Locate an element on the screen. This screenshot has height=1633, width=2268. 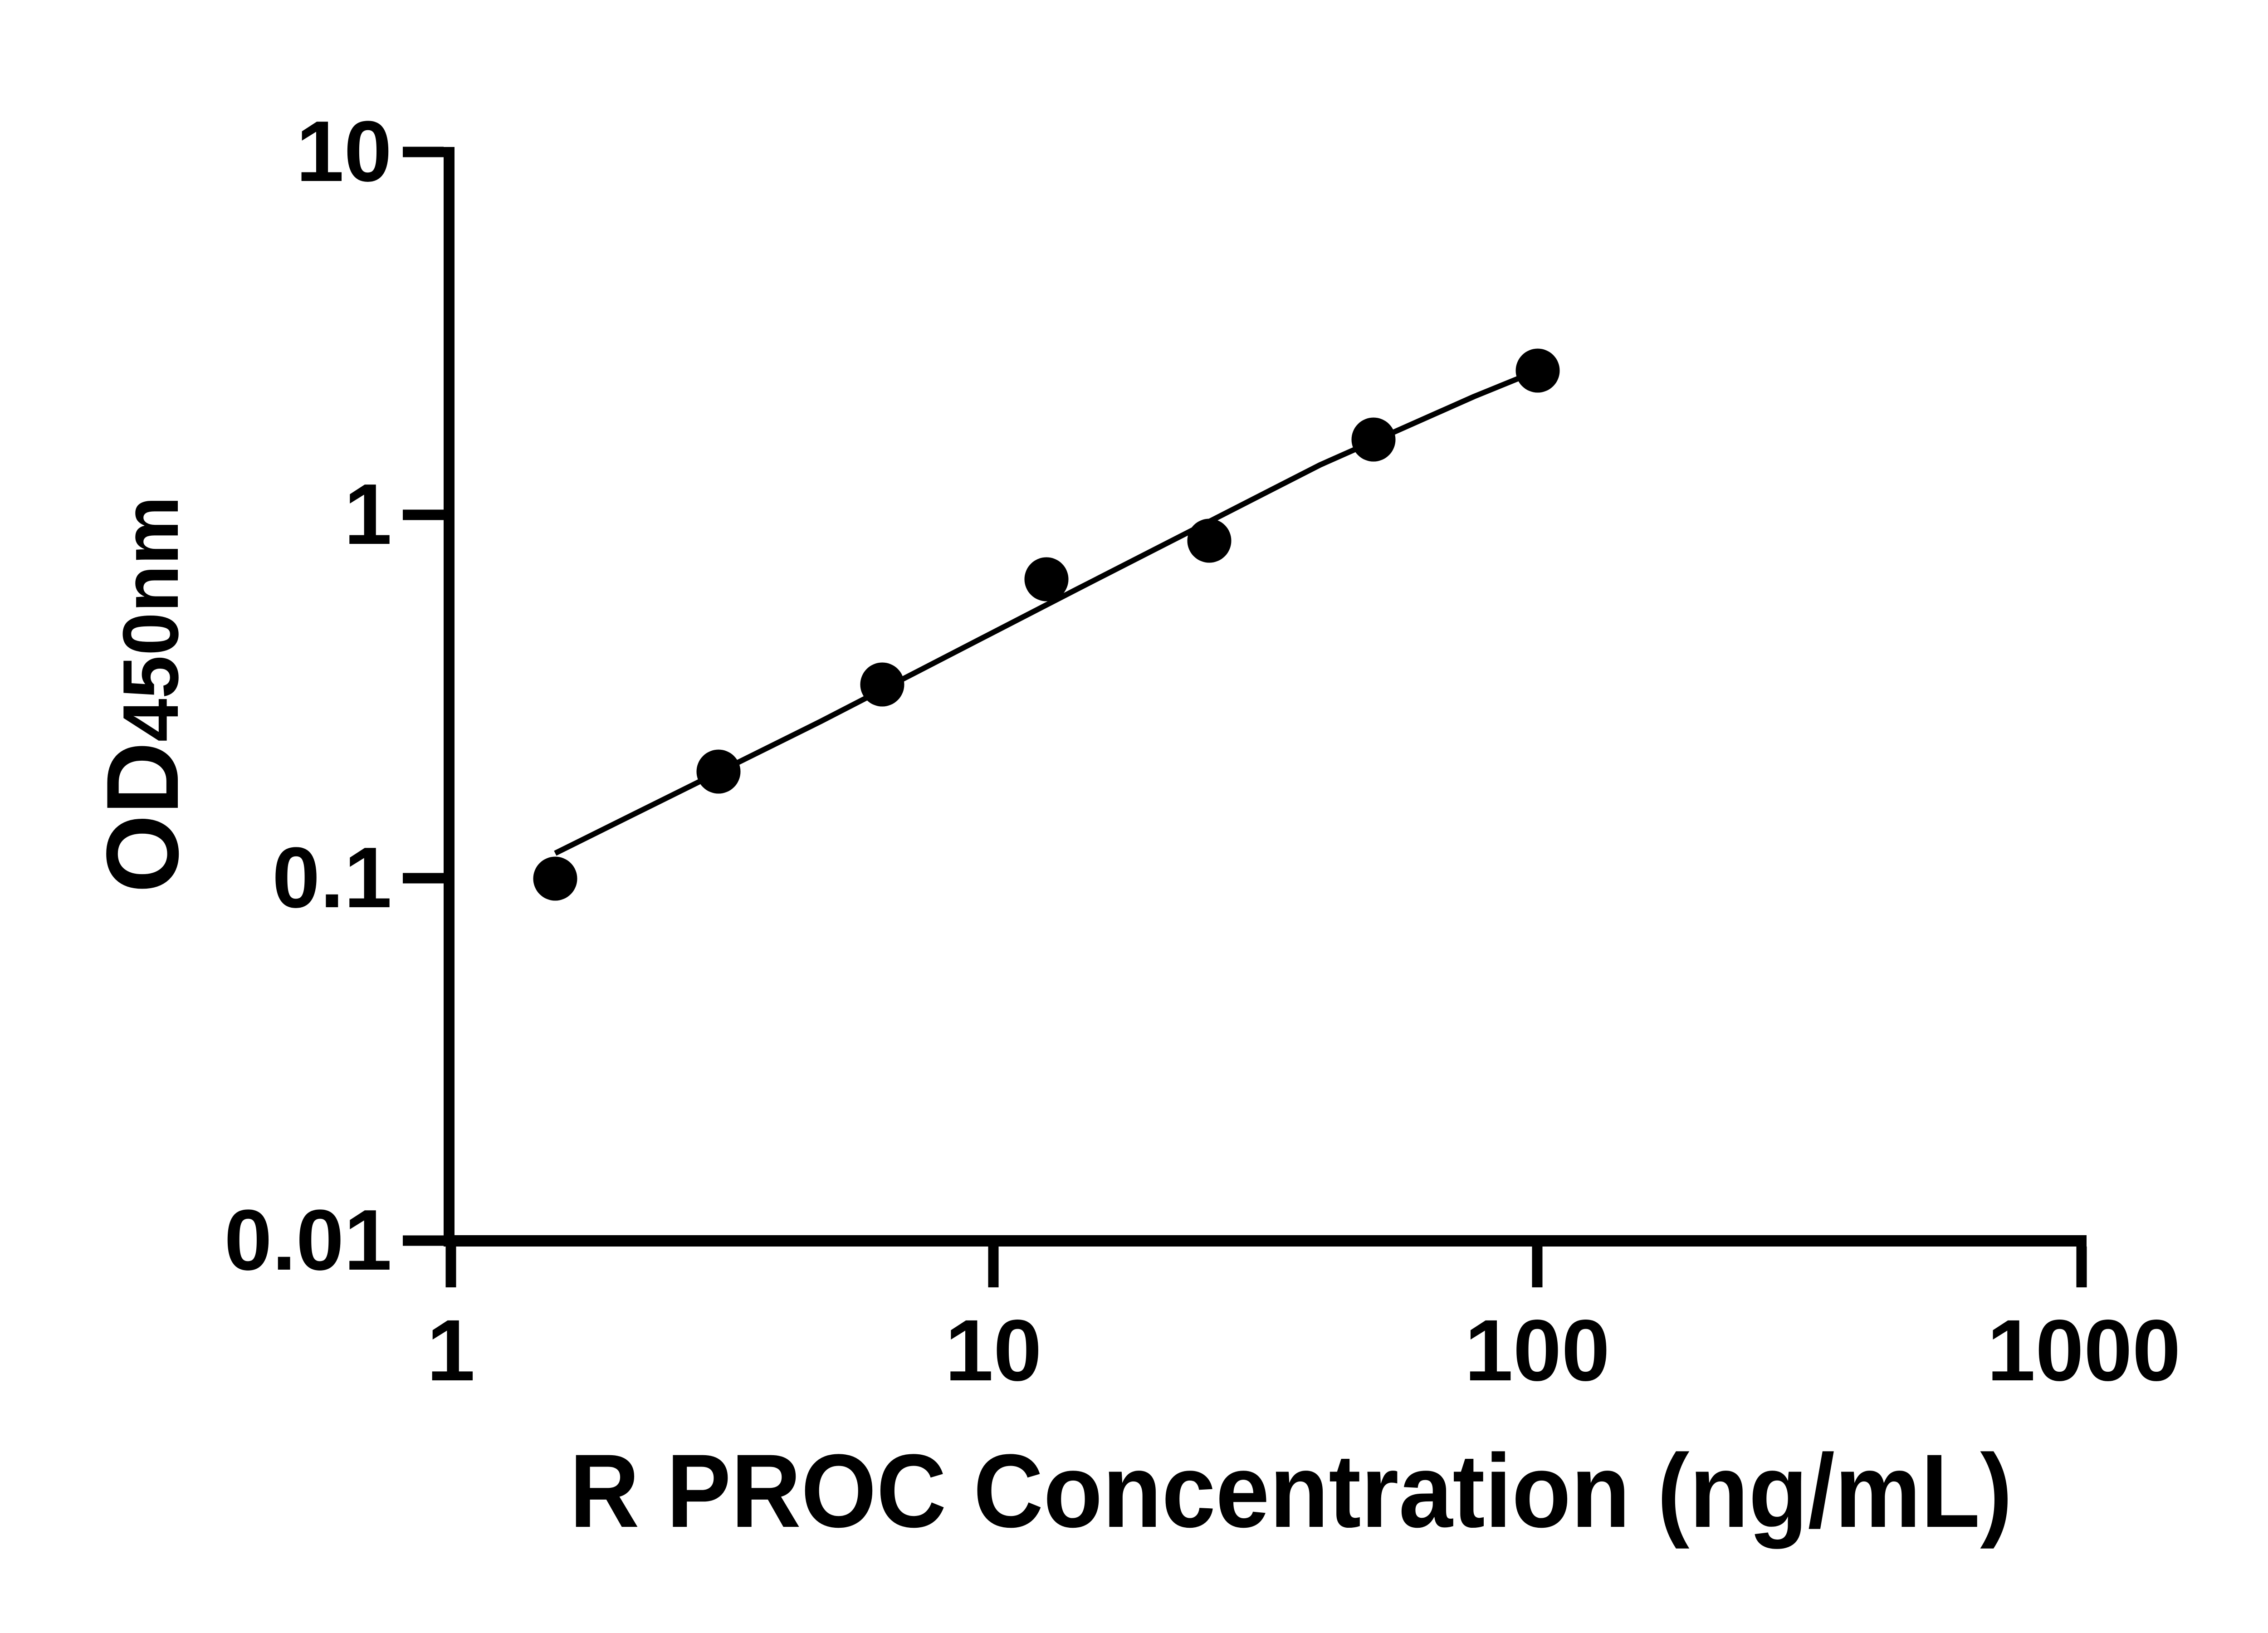
svg-text: 0.1 is located at coordinates (332, 878).